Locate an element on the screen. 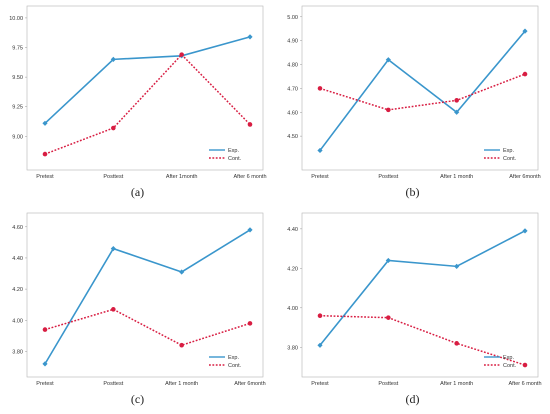  series-line-exp-c is located at coordinates (147, 297).